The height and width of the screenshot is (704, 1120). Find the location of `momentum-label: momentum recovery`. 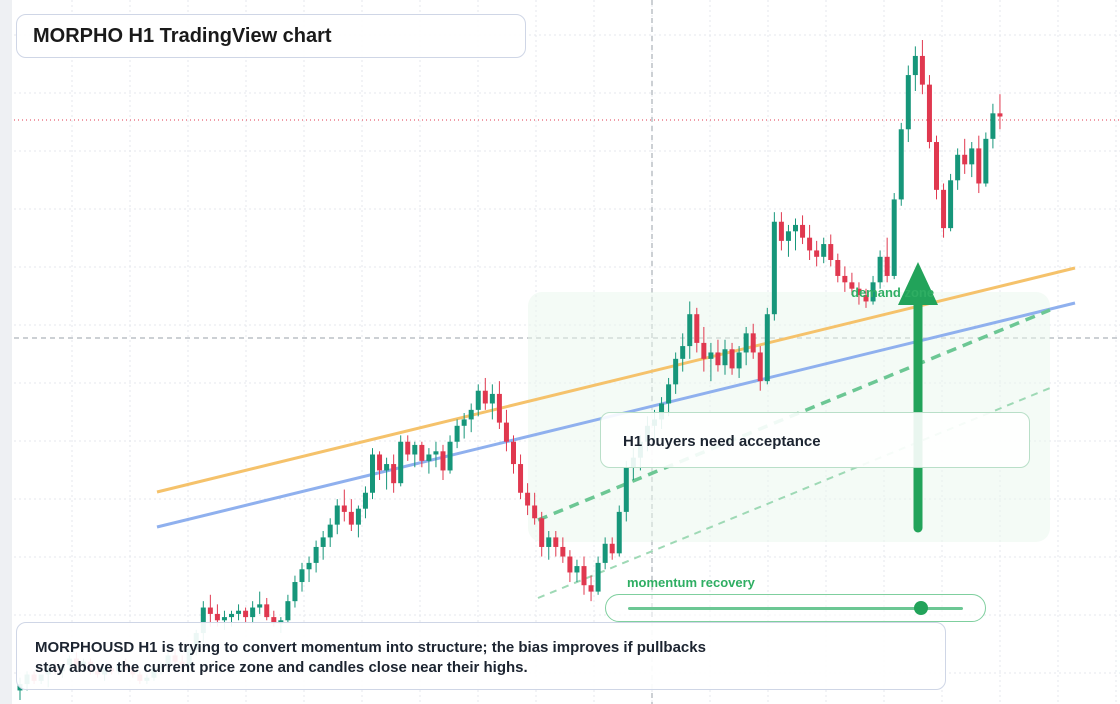

momentum-label: momentum recovery is located at coordinates (691, 582).